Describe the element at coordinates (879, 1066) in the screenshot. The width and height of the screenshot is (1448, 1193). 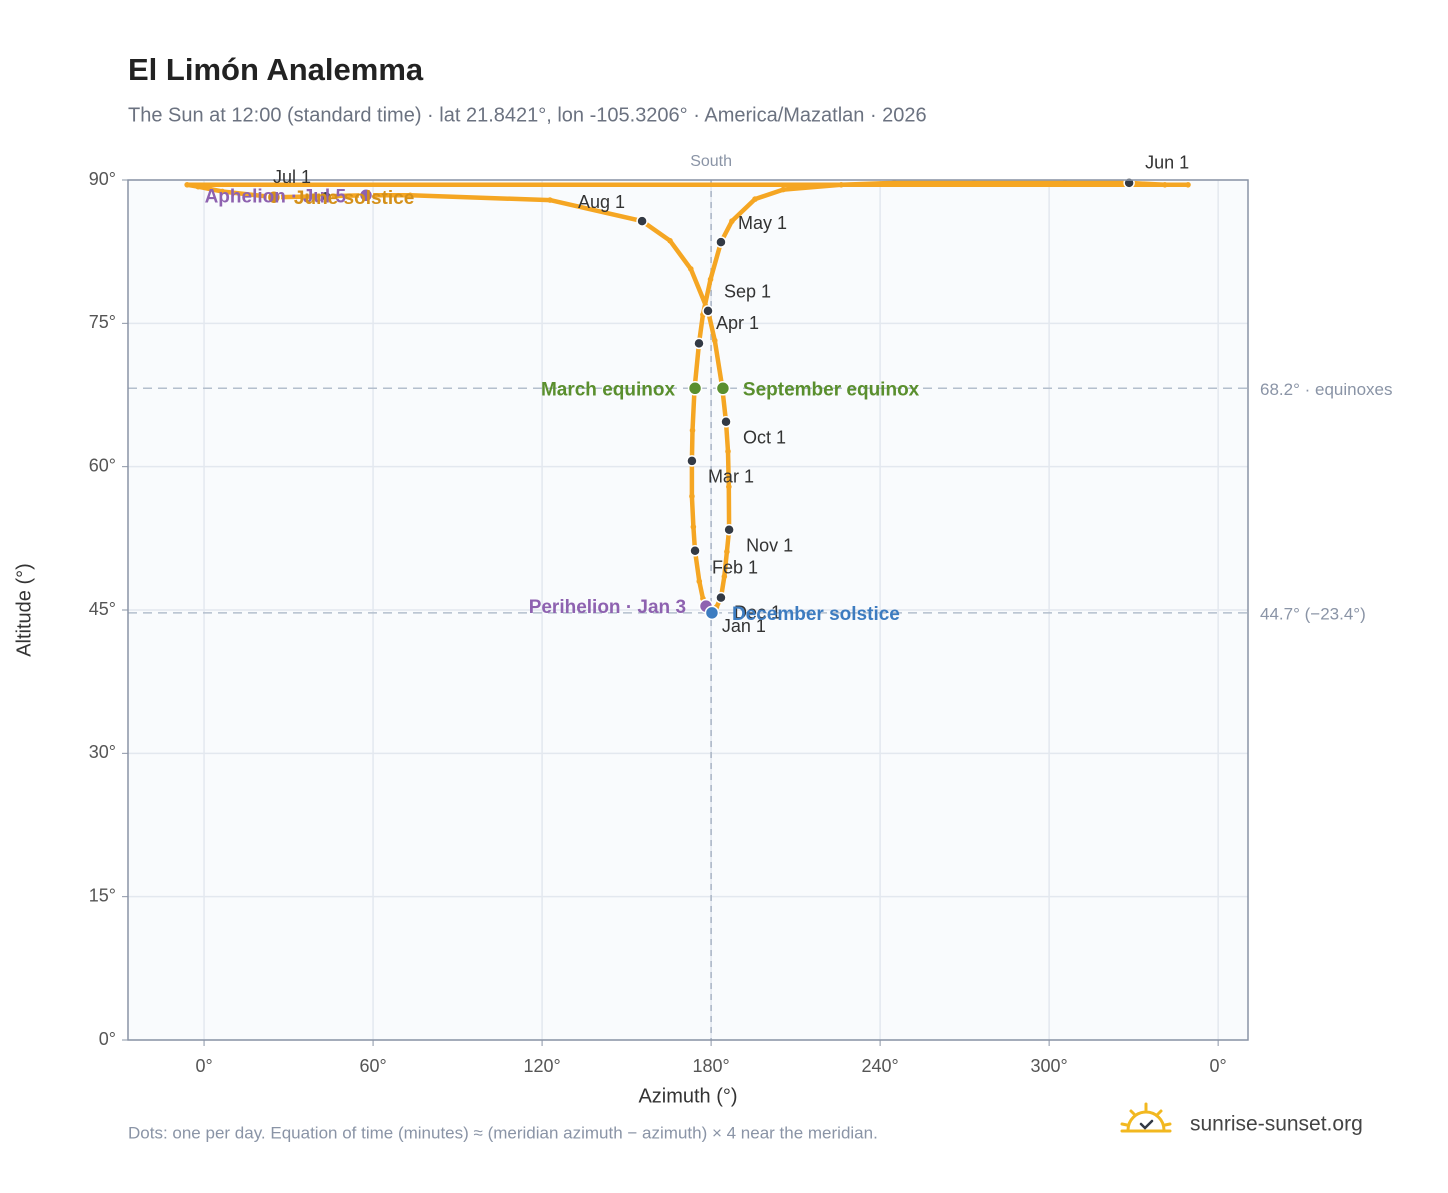
I see `x-tick-label: 240°` at that location.